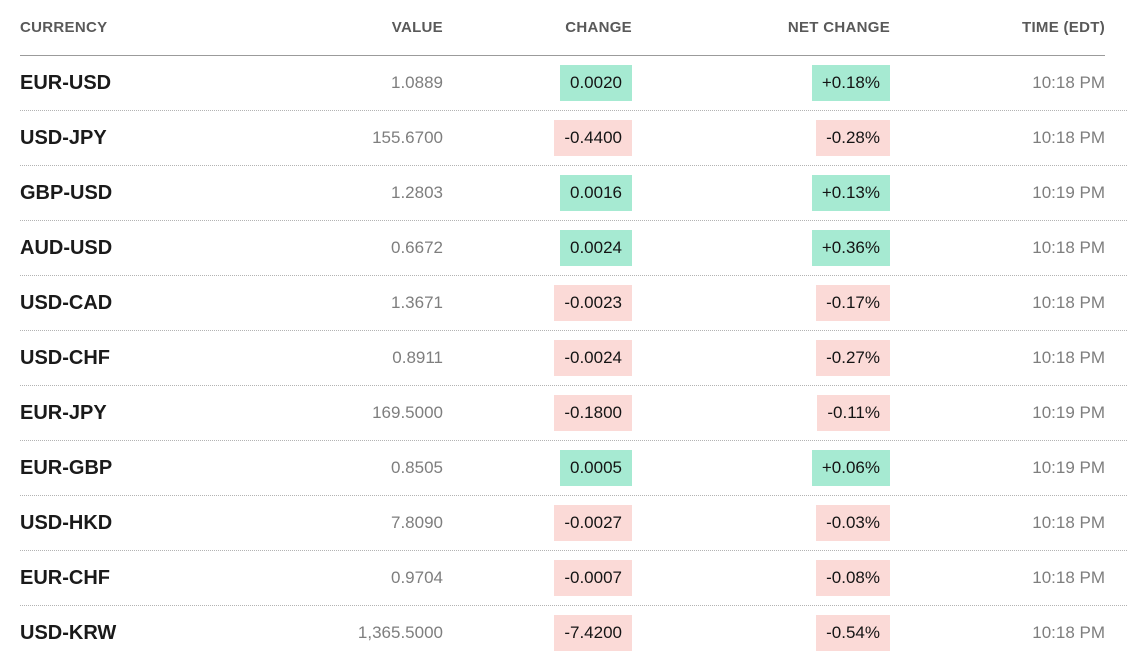 This screenshot has height=656, width=1127. Describe the element at coordinates (761, 83) in the screenshot. I see `net-change-cell: +0.18%` at that location.